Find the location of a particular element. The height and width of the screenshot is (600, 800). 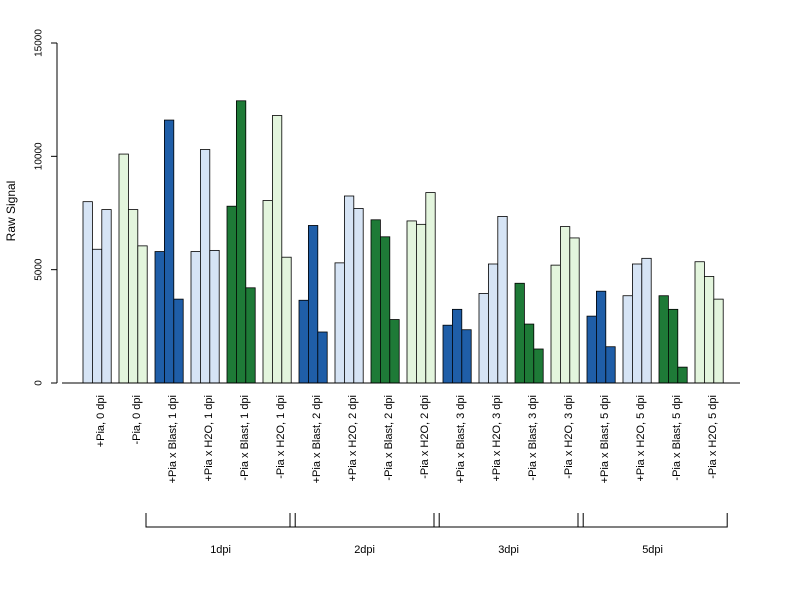

y-axis-title: Raw Signal is located at coordinates (11, 211).